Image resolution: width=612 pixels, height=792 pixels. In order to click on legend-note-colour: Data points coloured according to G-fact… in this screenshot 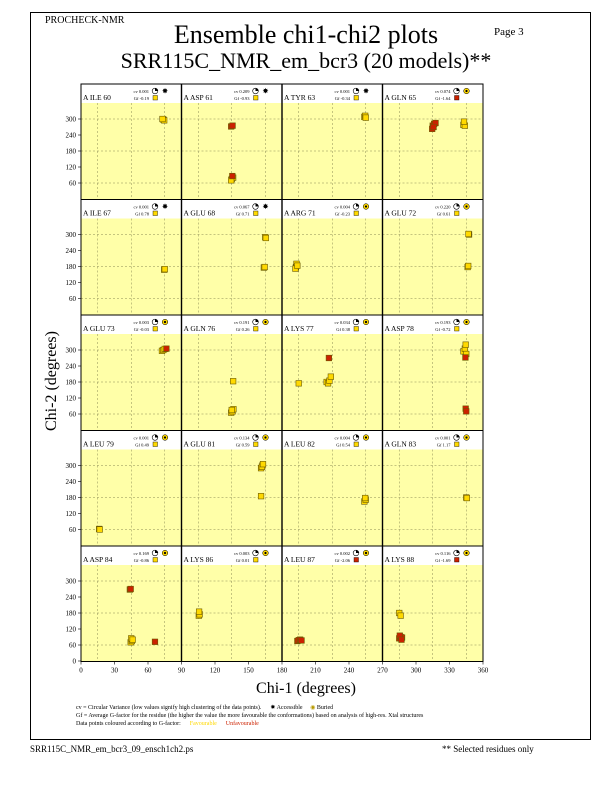, I will do `click(286, 724)`.